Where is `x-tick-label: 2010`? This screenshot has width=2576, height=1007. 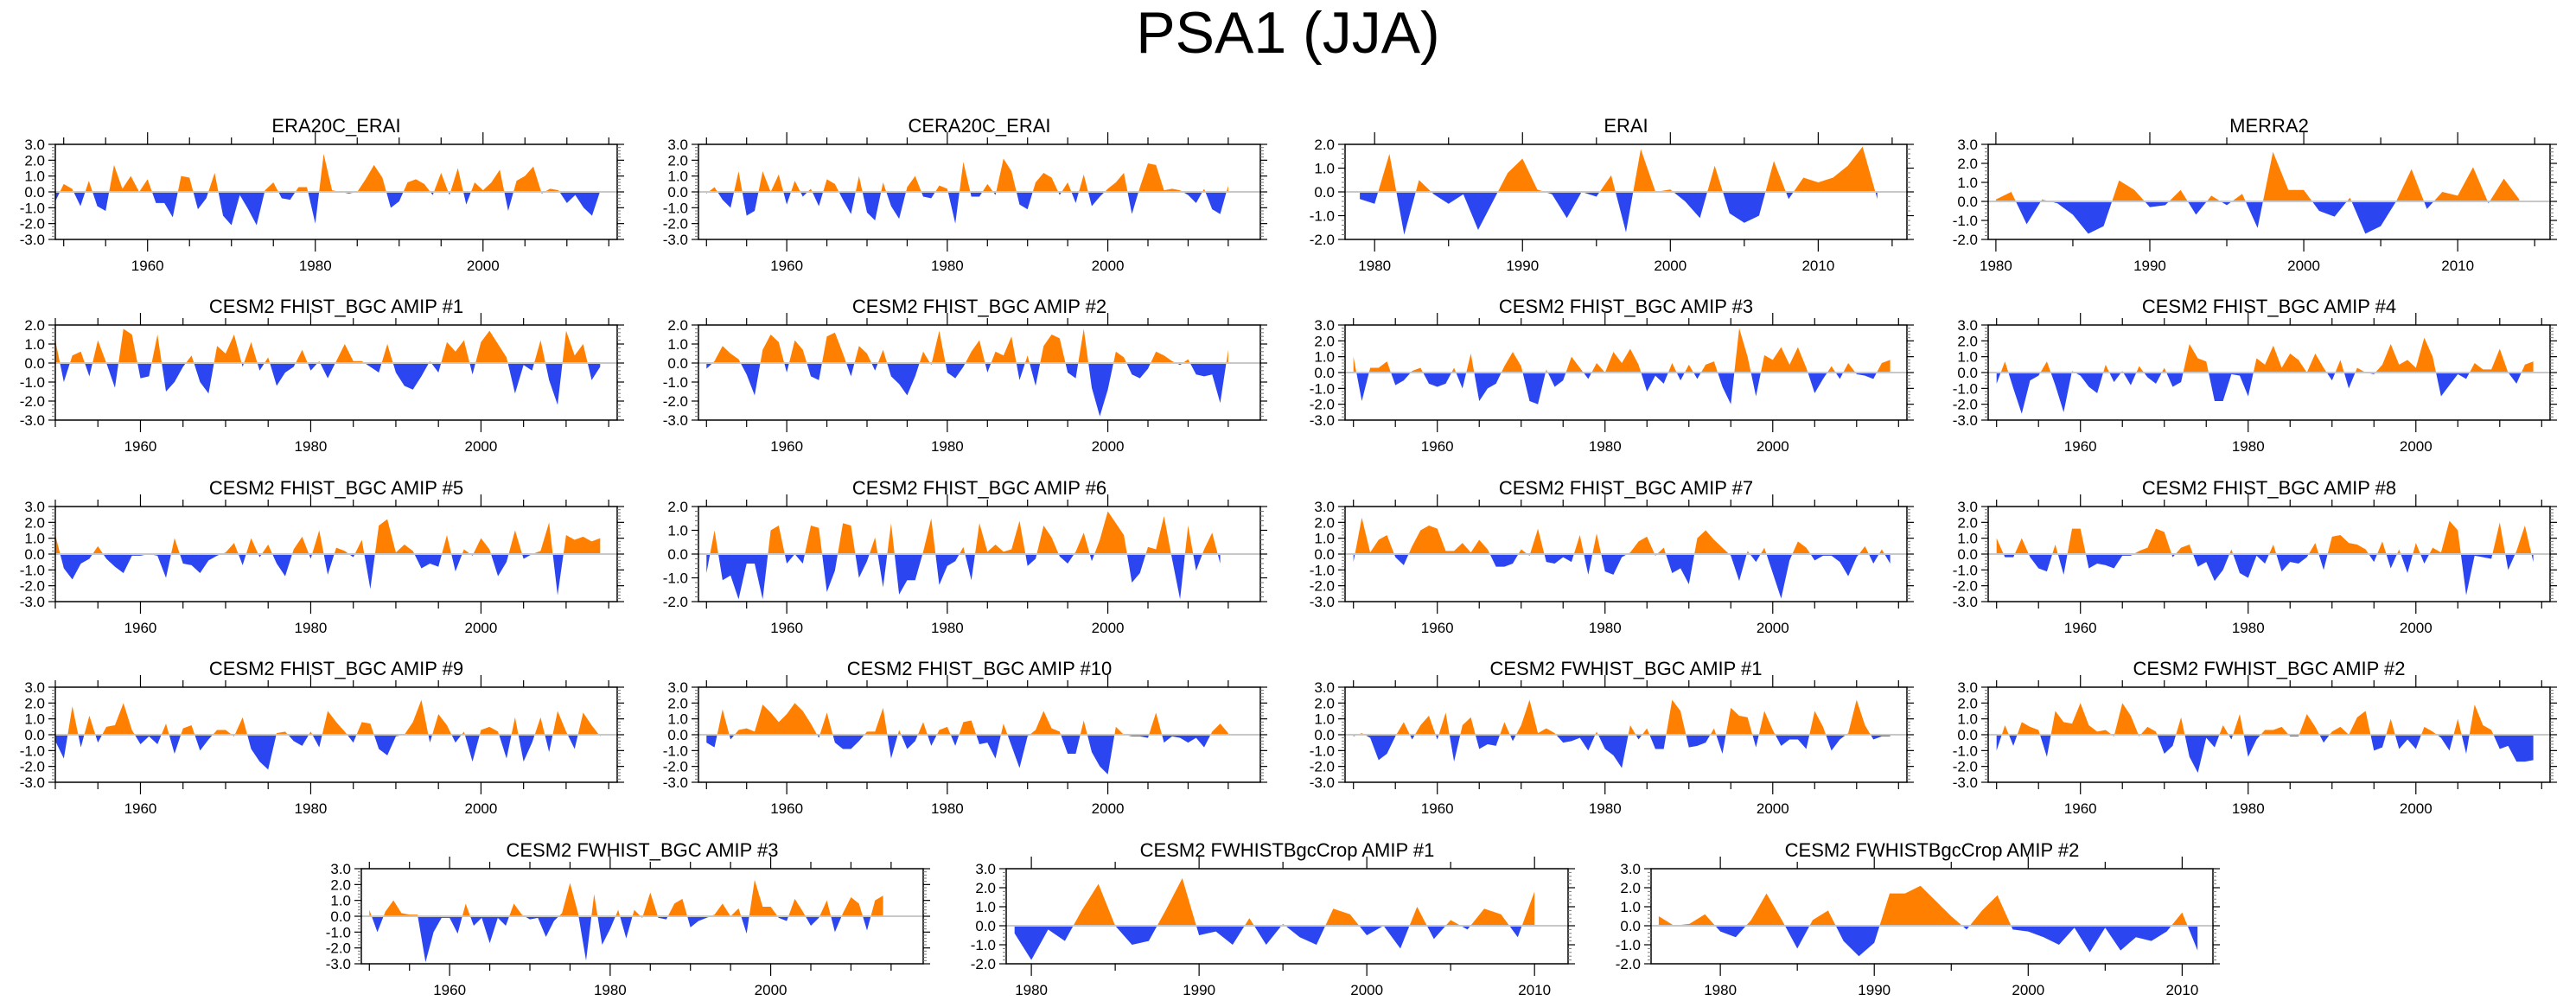
x-tick-label: 2010 is located at coordinates (2457, 266).